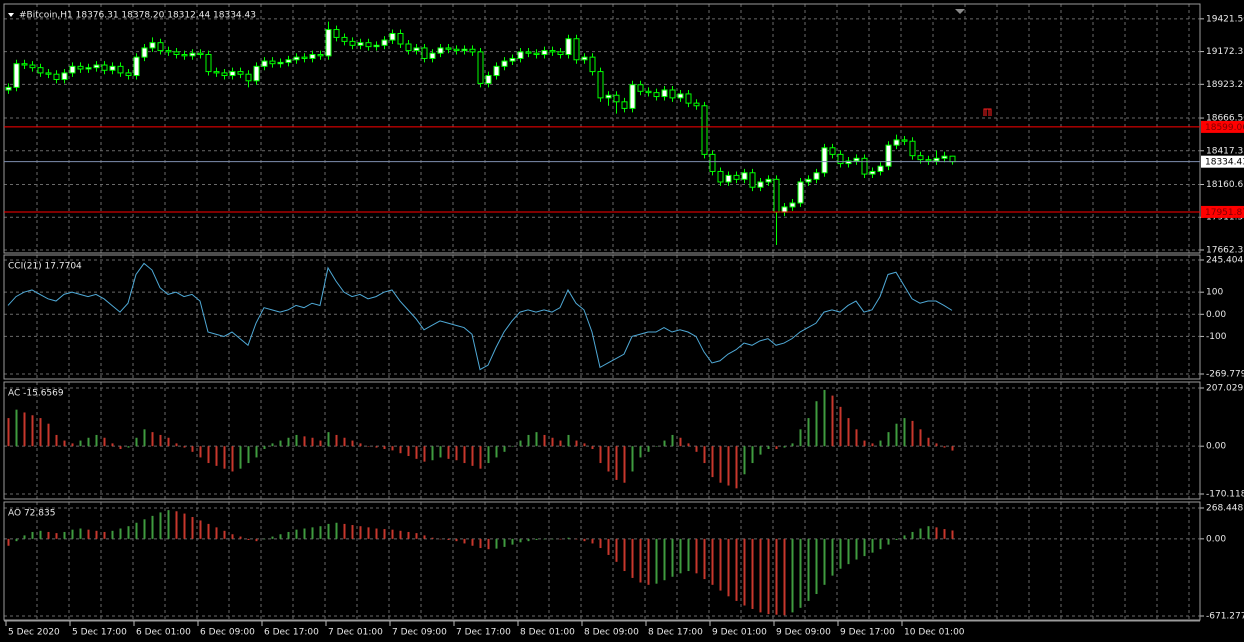 Image resolution: width=1244 pixels, height=642 pixels. I want to click on x-tick-label: 9 Dec 09:00, so click(803, 633).